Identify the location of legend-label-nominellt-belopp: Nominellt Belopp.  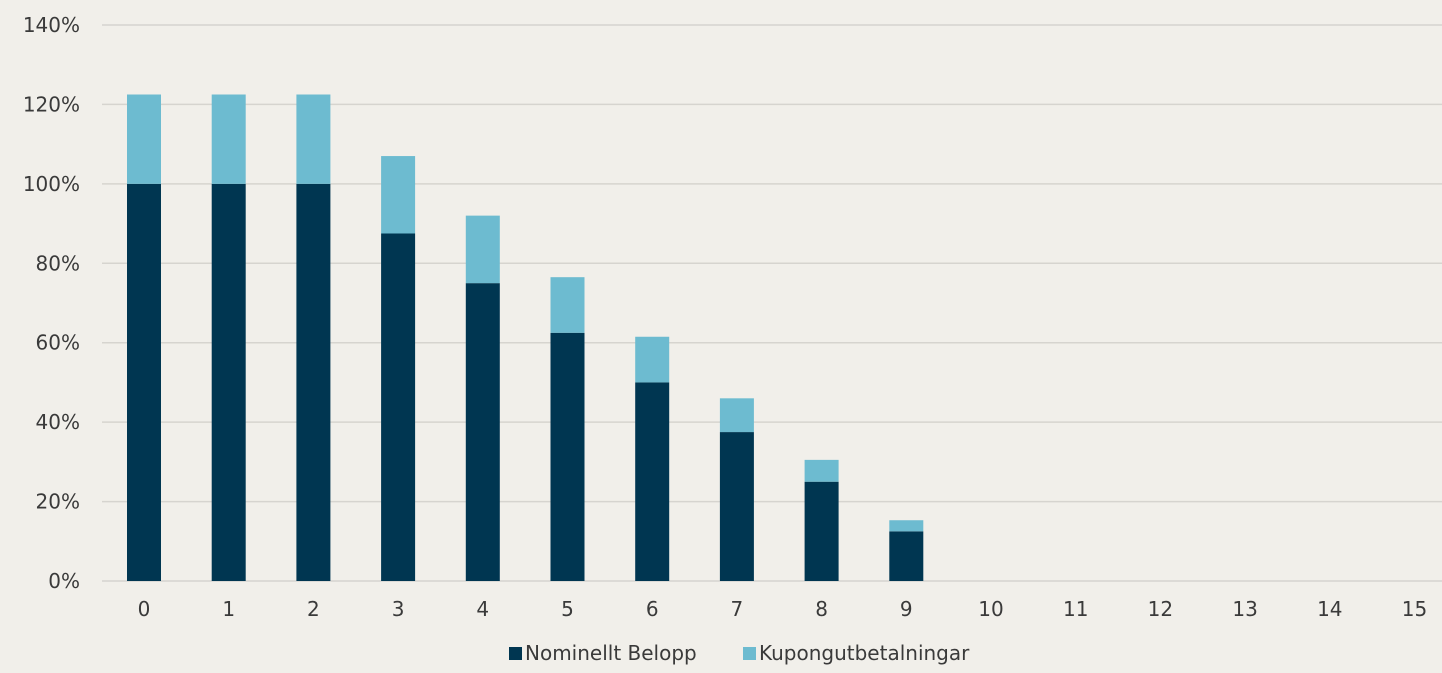
(611, 653).